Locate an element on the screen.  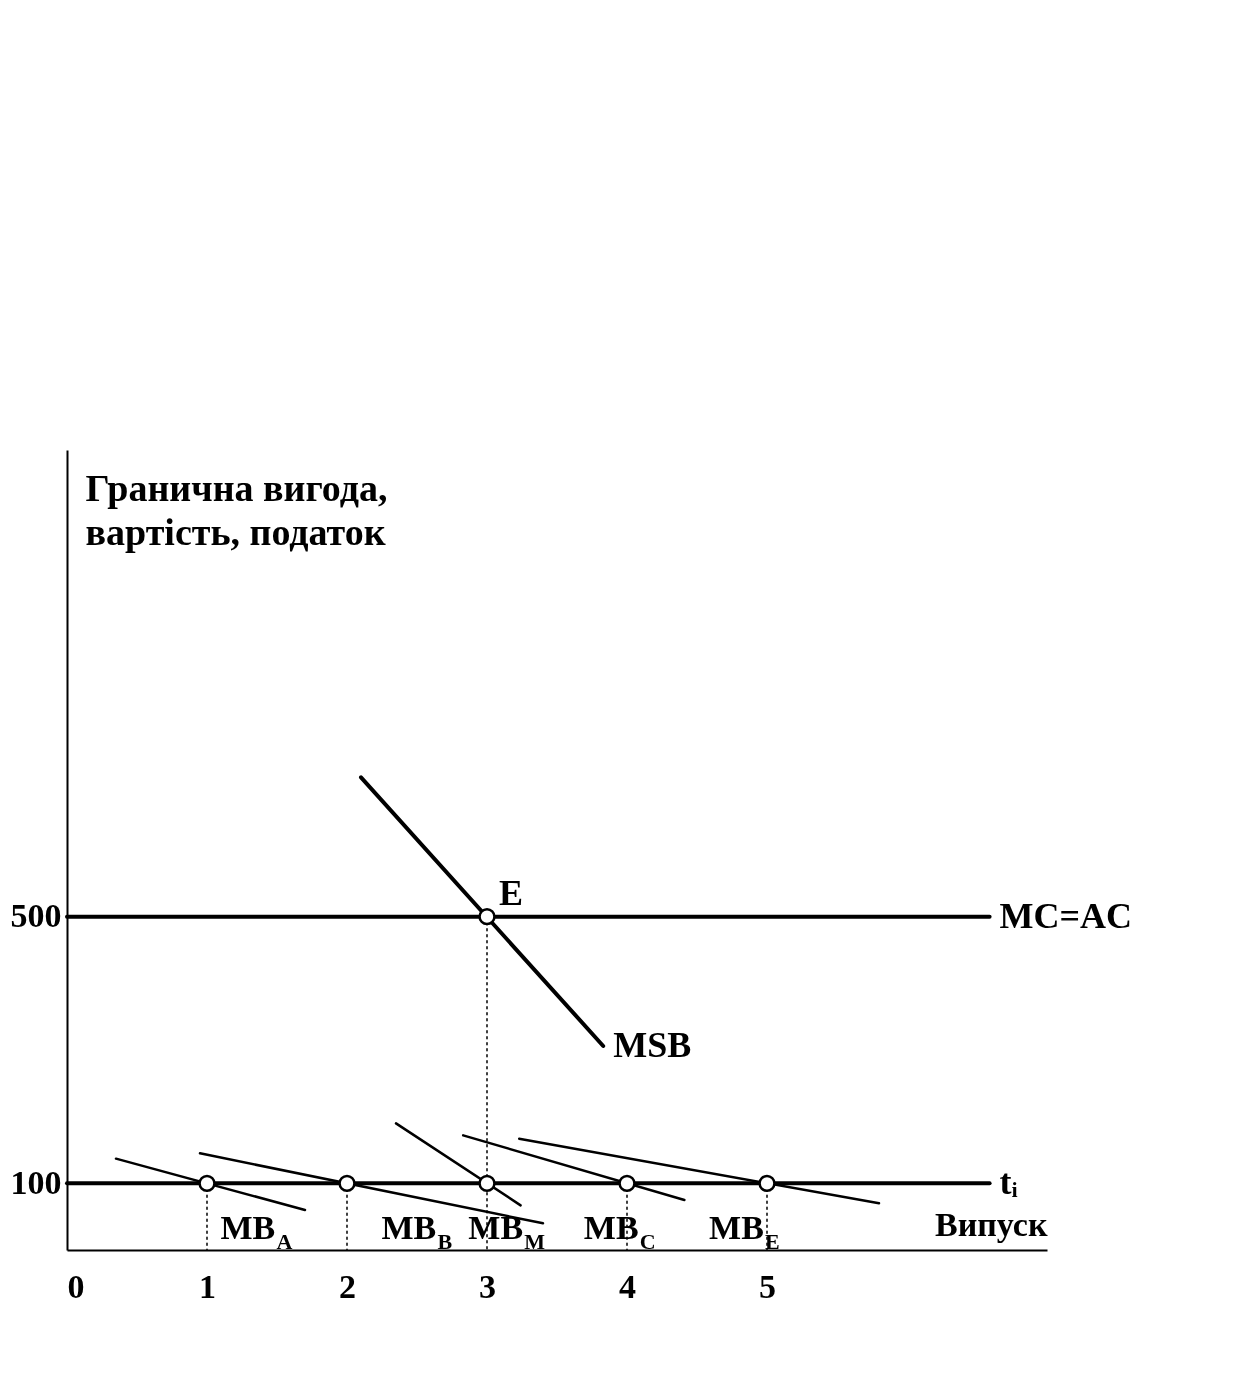
x-tick-label: 4 is located at coordinates (627, 1286).